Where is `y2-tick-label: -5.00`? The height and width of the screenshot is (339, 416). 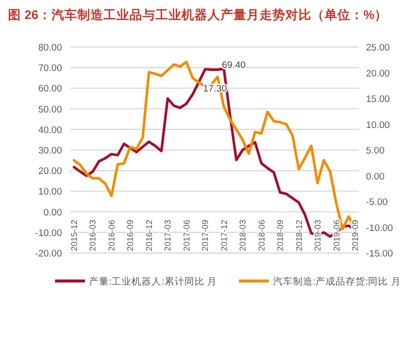 y2-tick-label: -5.00 is located at coordinates (377, 202).